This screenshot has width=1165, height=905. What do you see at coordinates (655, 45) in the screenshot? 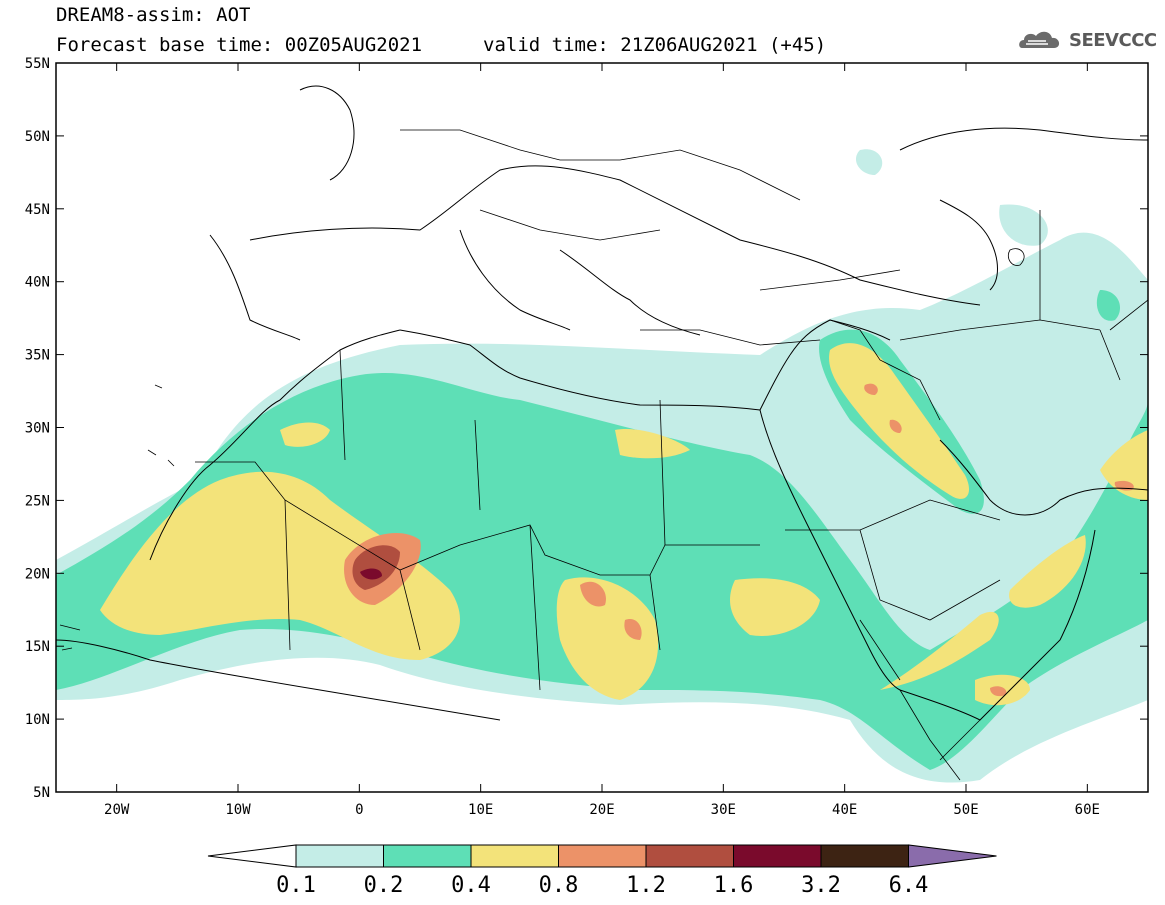
I see `valid-time: valid time: 21Z06AUG2021 (+45)` at bounding box center [655, 45].